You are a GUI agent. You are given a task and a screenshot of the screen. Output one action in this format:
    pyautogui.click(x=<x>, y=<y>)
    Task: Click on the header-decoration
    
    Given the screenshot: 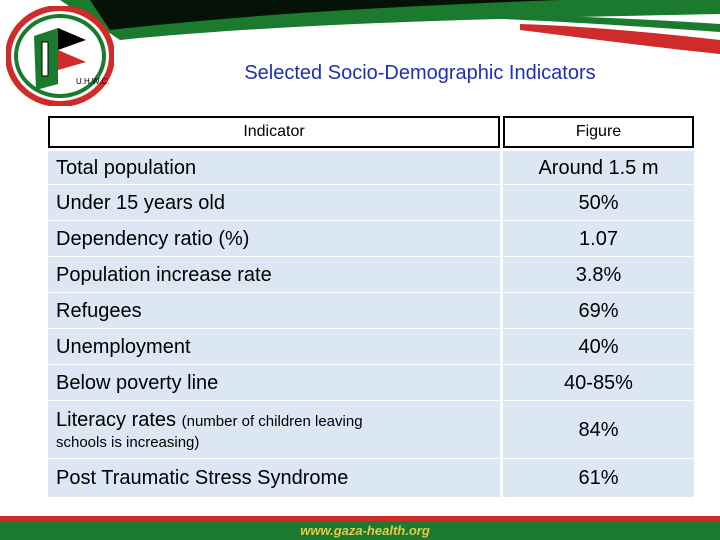 What is the action you would take?
    pyautogui.click(x=390, y=27)
    